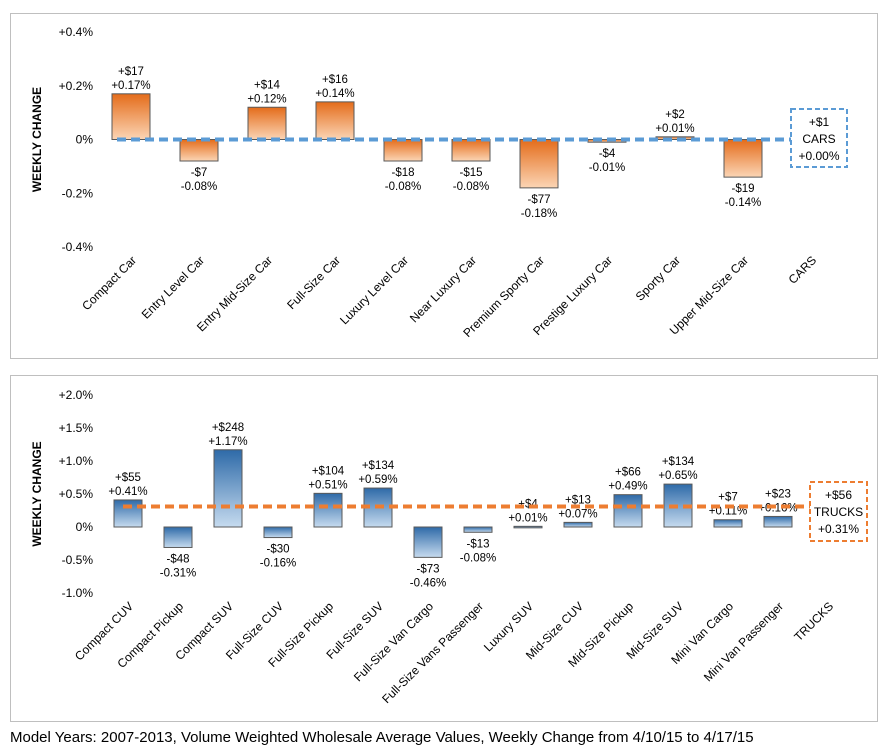 This screenshot has height=755, width=886. What do you see at coordinates (335, 80) in the screenshot?
I see `data-label-dollar: +$16` at bounding box center [335, 80].